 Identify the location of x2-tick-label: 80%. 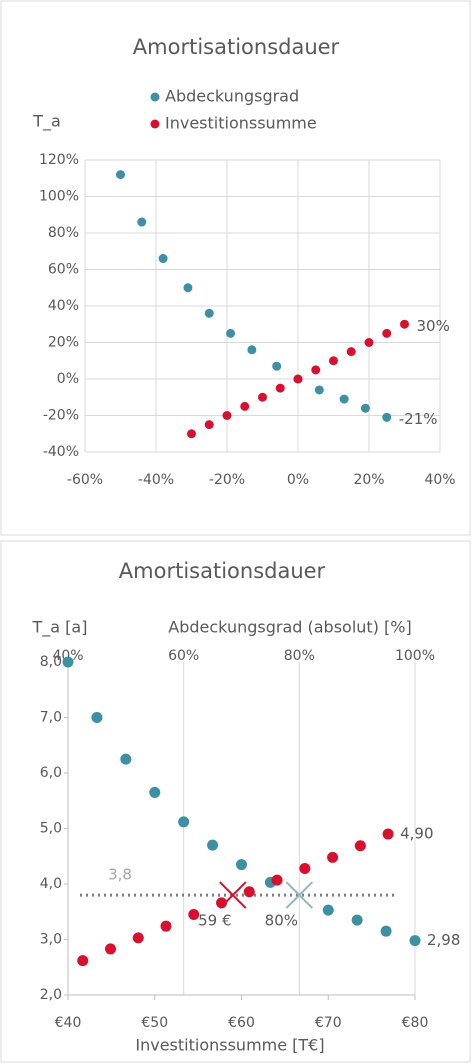
(299, 656).